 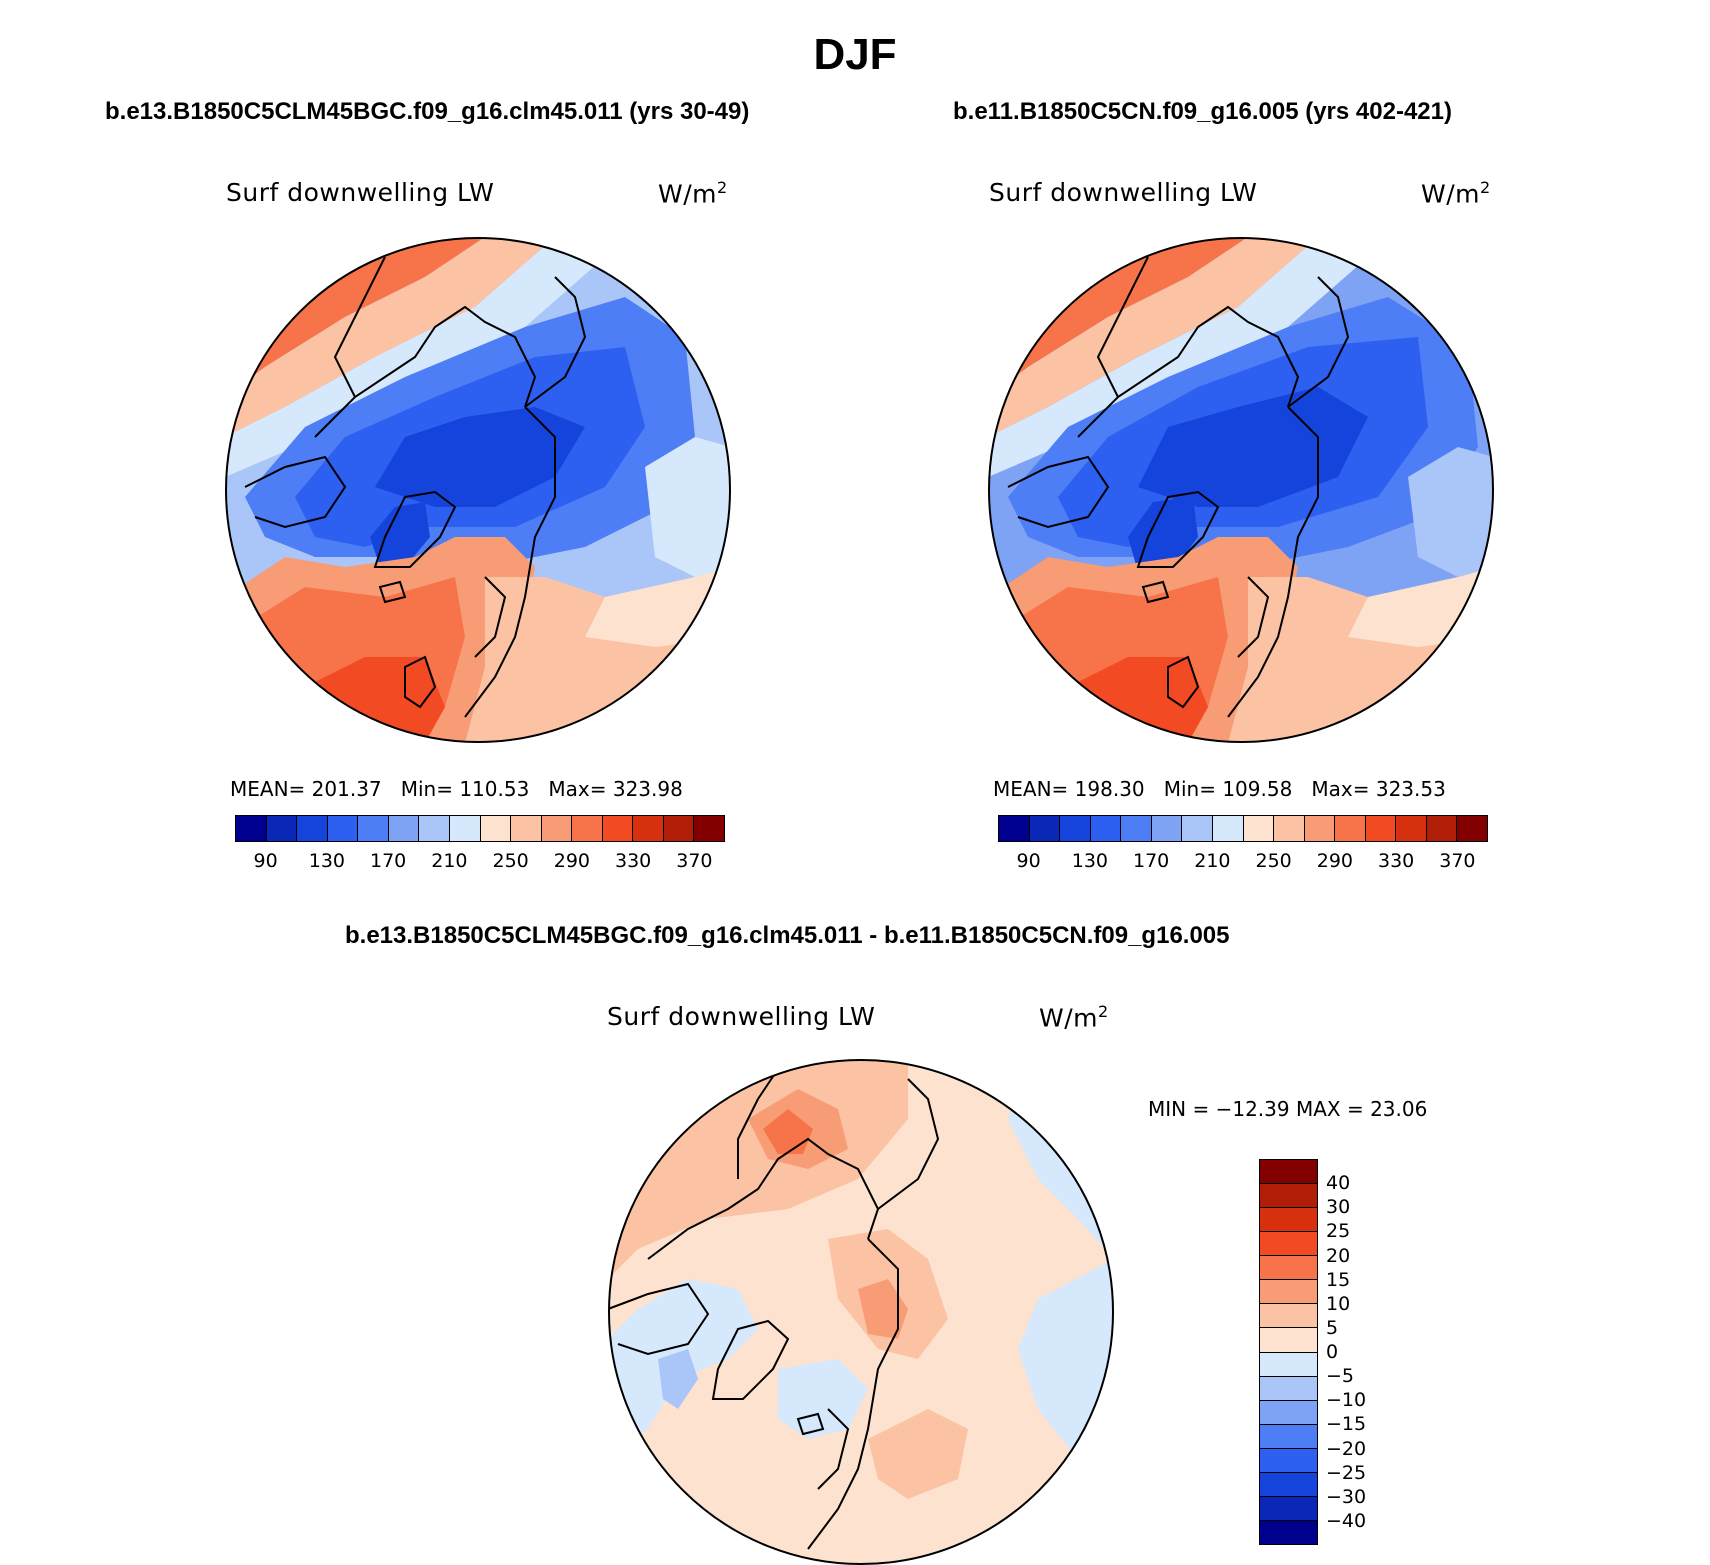 What do you see at coordinates (510, 861) in the screenshot?
I see `panel1-colorbar-tick-label: 250` at bounding box center [510, 861].